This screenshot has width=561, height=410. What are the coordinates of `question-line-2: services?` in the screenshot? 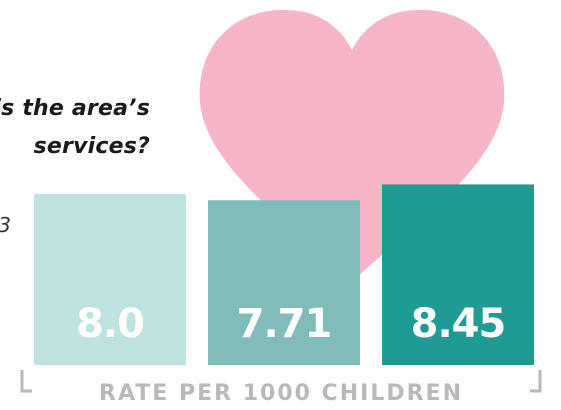 It's located at (91, 146).